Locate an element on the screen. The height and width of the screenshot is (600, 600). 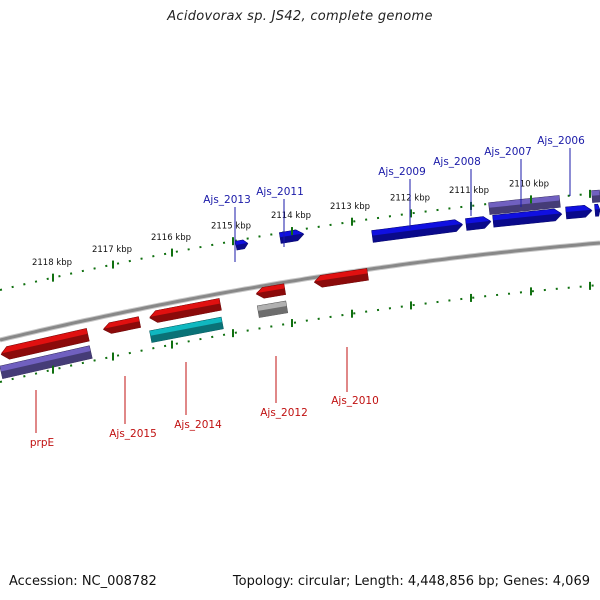
gene-ajs-2007-forward is located at coordinates (527, 218).